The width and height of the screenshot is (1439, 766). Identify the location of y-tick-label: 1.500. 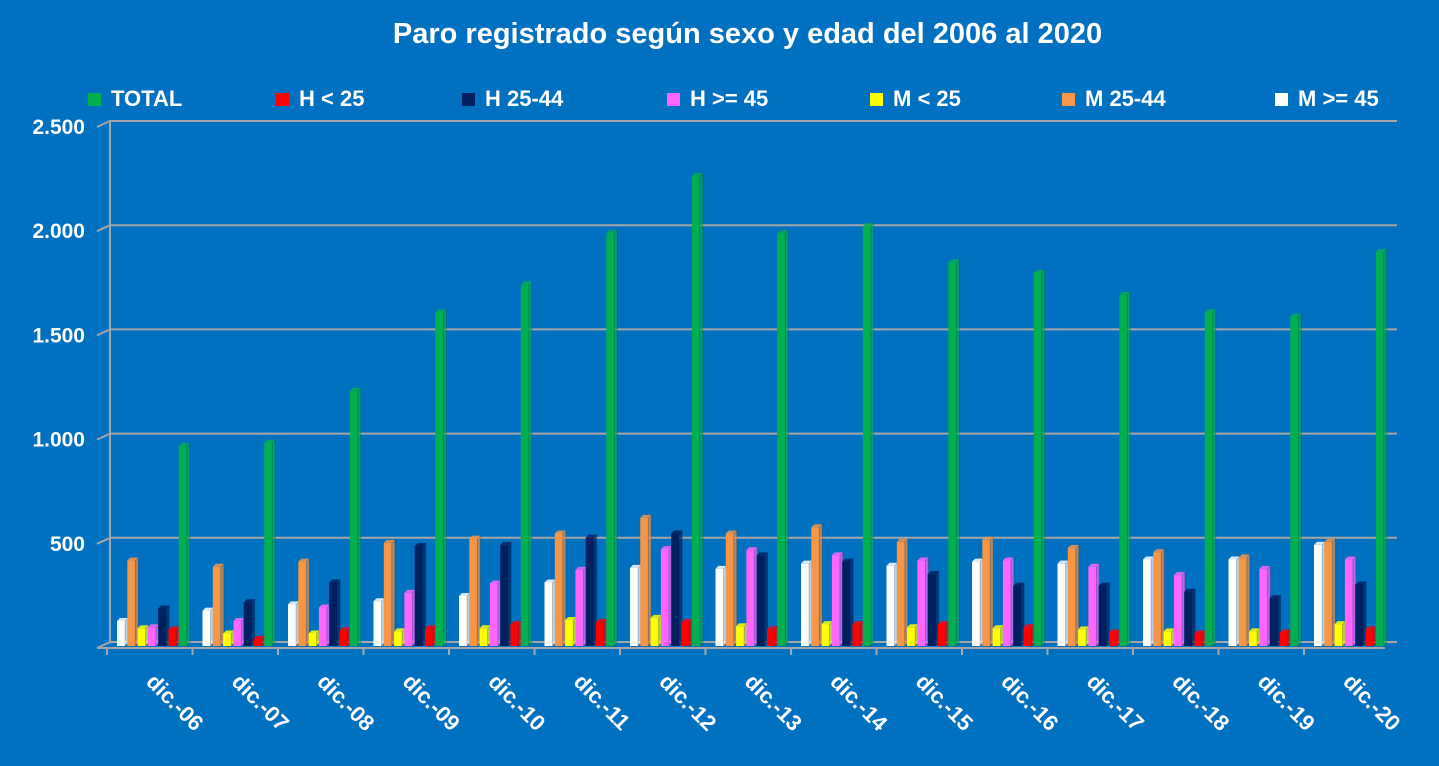
(58, 335).